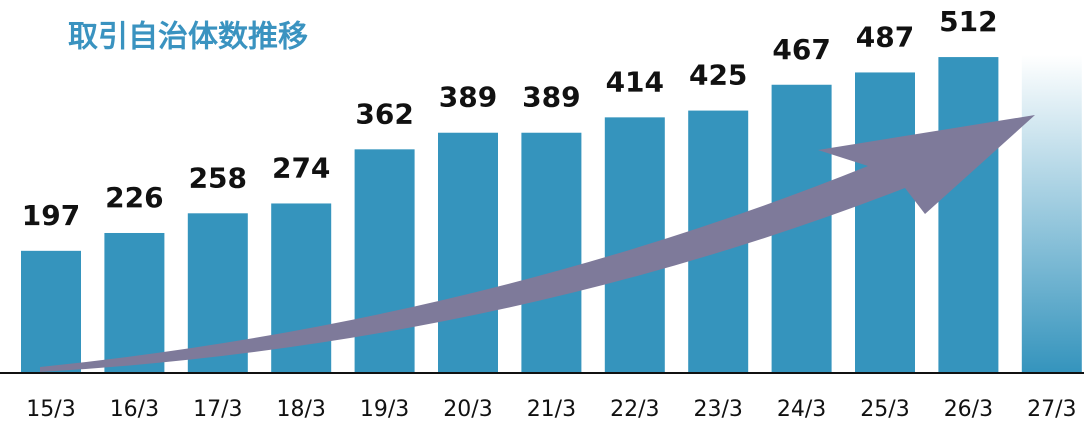 The width and height of the screenshot is (1084, 422). What do you see at coordinates (301, 167) in the screenshot?
I see `value-label: 274` at bounding box center [301, 167].